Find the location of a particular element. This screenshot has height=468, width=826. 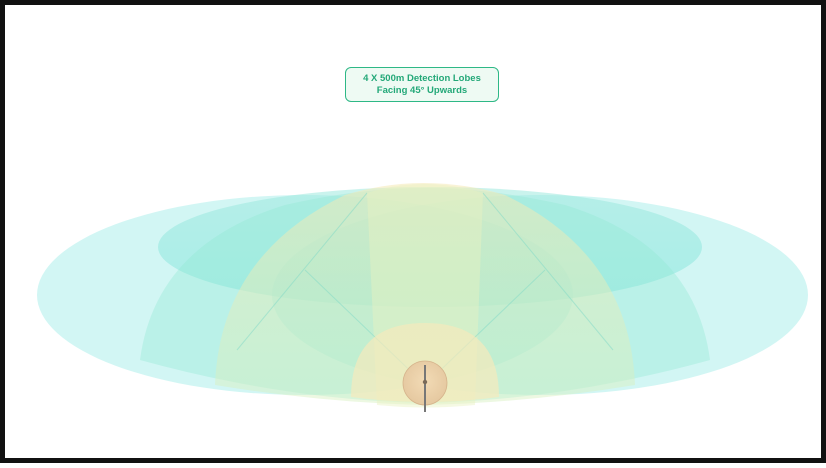

sensor-head is located at coordinates (425, 382).